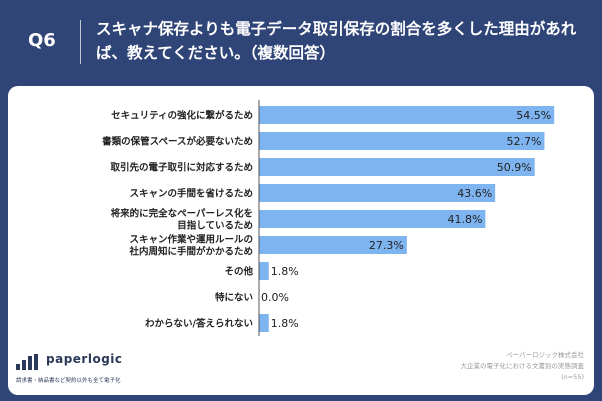  Describe the element at coordinates (464, 219) in the screenshot. I see `value-label-4: 41.8%` at that location.